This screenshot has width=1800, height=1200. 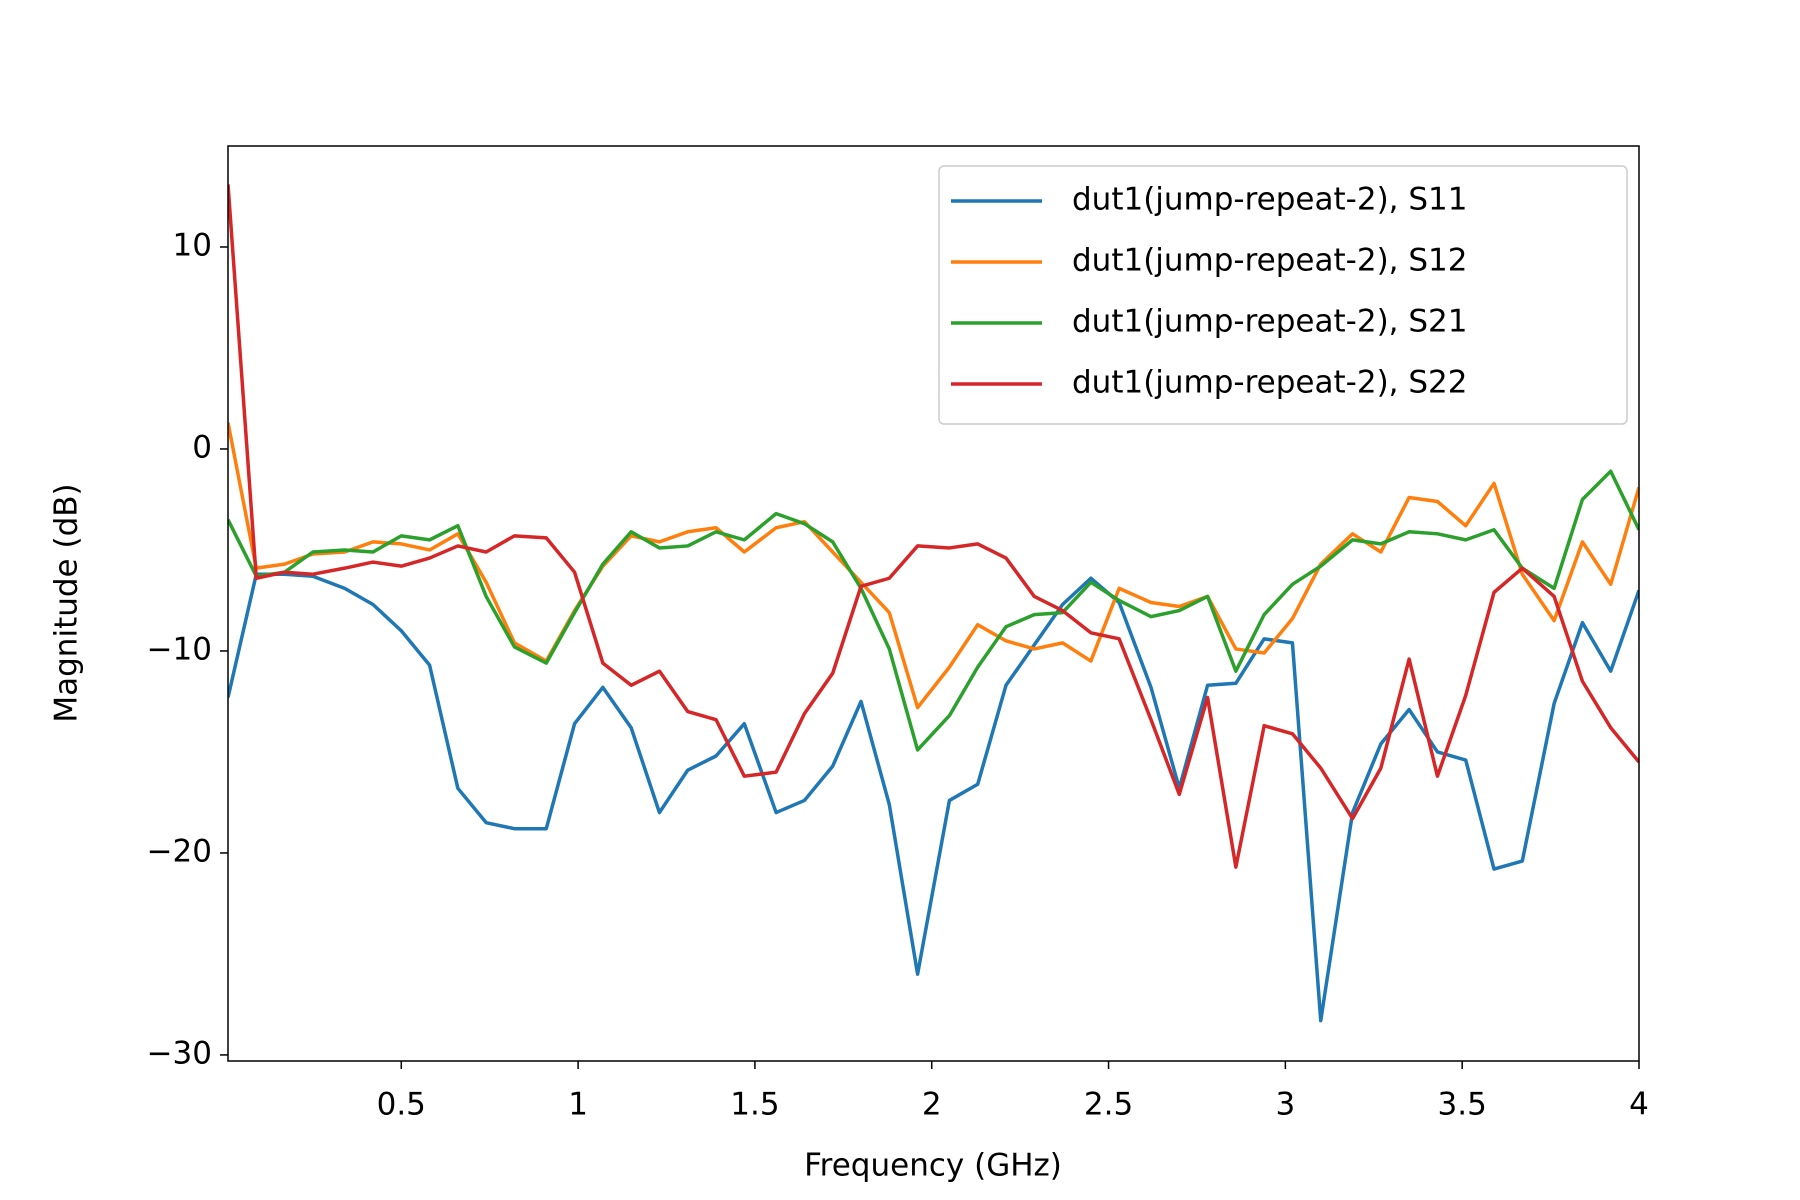 I want to click on x-tick-label: 4, so click(x=1639, y=1105).